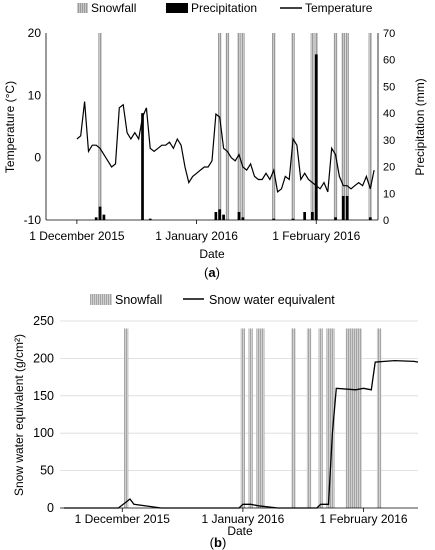 The image size is (435, 550). I want to click on panel-label: (a), so click(212, 272).